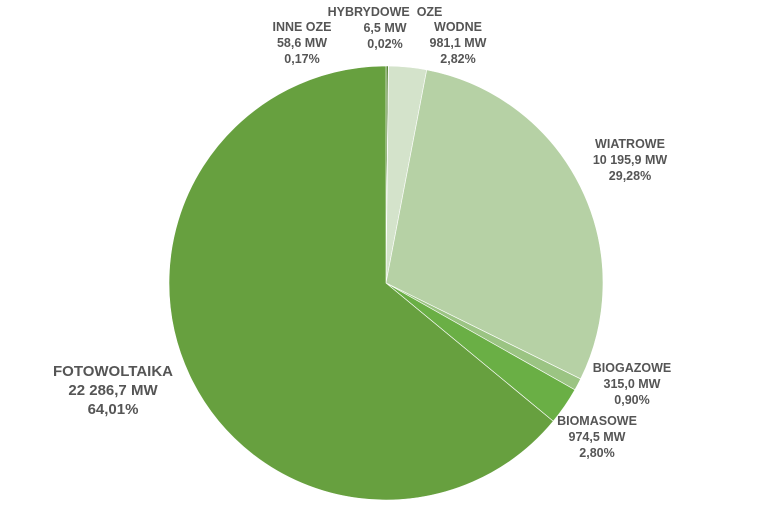 The height and width of the screenshot is (526, 770). Describe the element at coordinates (301, 59) in the screenshot. I see `slice-percent: 0,17%` at that location.